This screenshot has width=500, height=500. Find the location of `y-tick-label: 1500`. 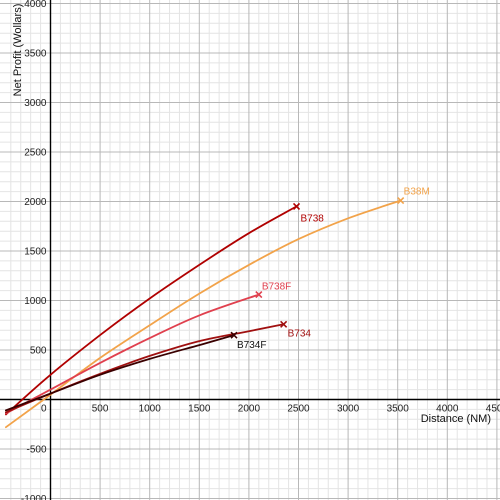

y-tick-label: 1500 is located at coordinates (35, 252).